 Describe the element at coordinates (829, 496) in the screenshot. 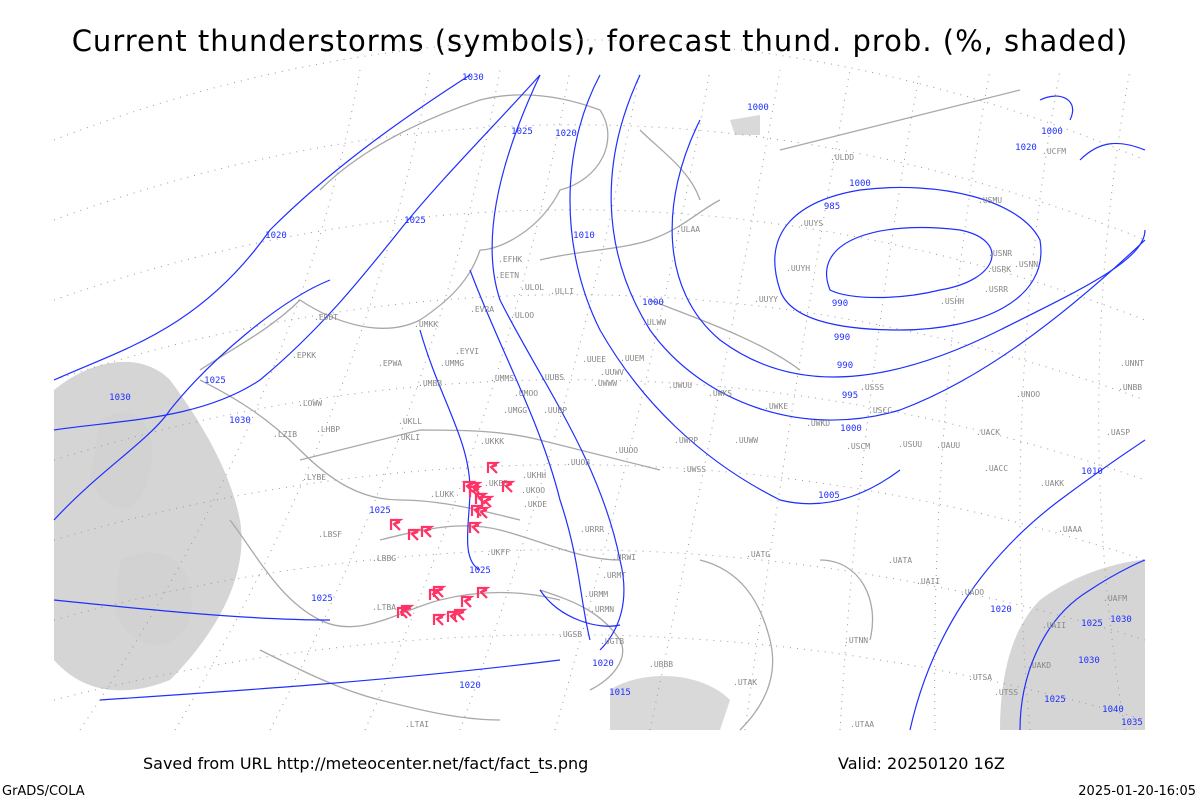

I see `isobar-label: 1005` at that location.